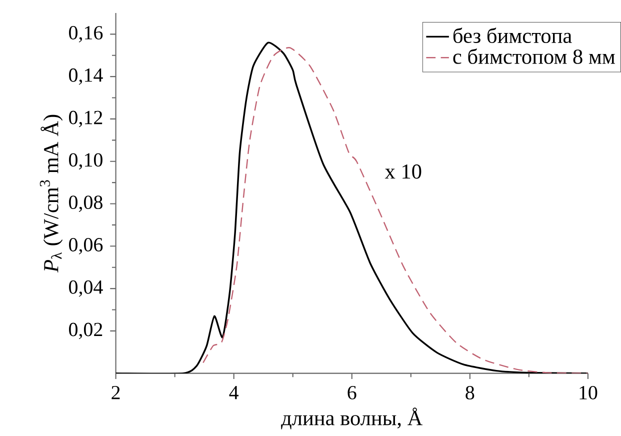 This screenshot has height=436, width=621. Describe the element at coordinates (86, 34) in the screenshot. I see `y-tick-label: 0,16` at that location.